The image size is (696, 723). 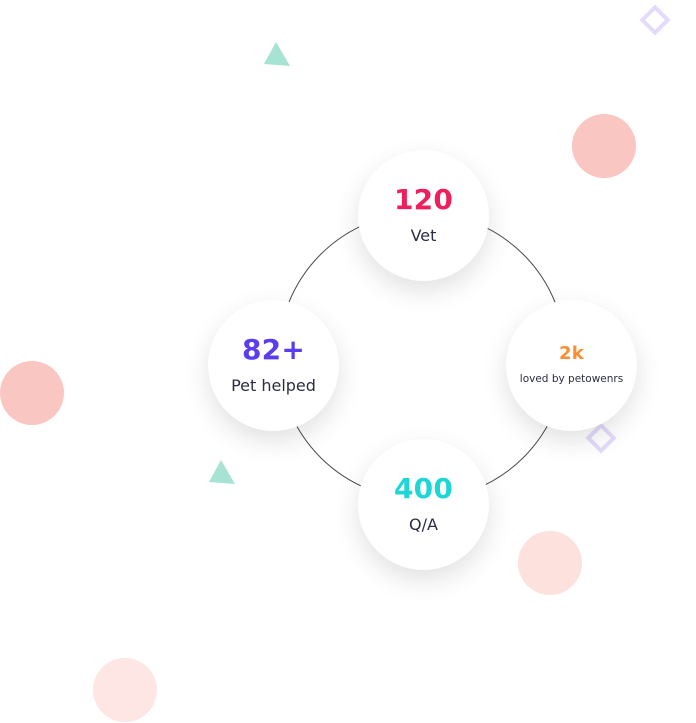 I want to click on stat-value: 2k, so click(x=571, y=354).